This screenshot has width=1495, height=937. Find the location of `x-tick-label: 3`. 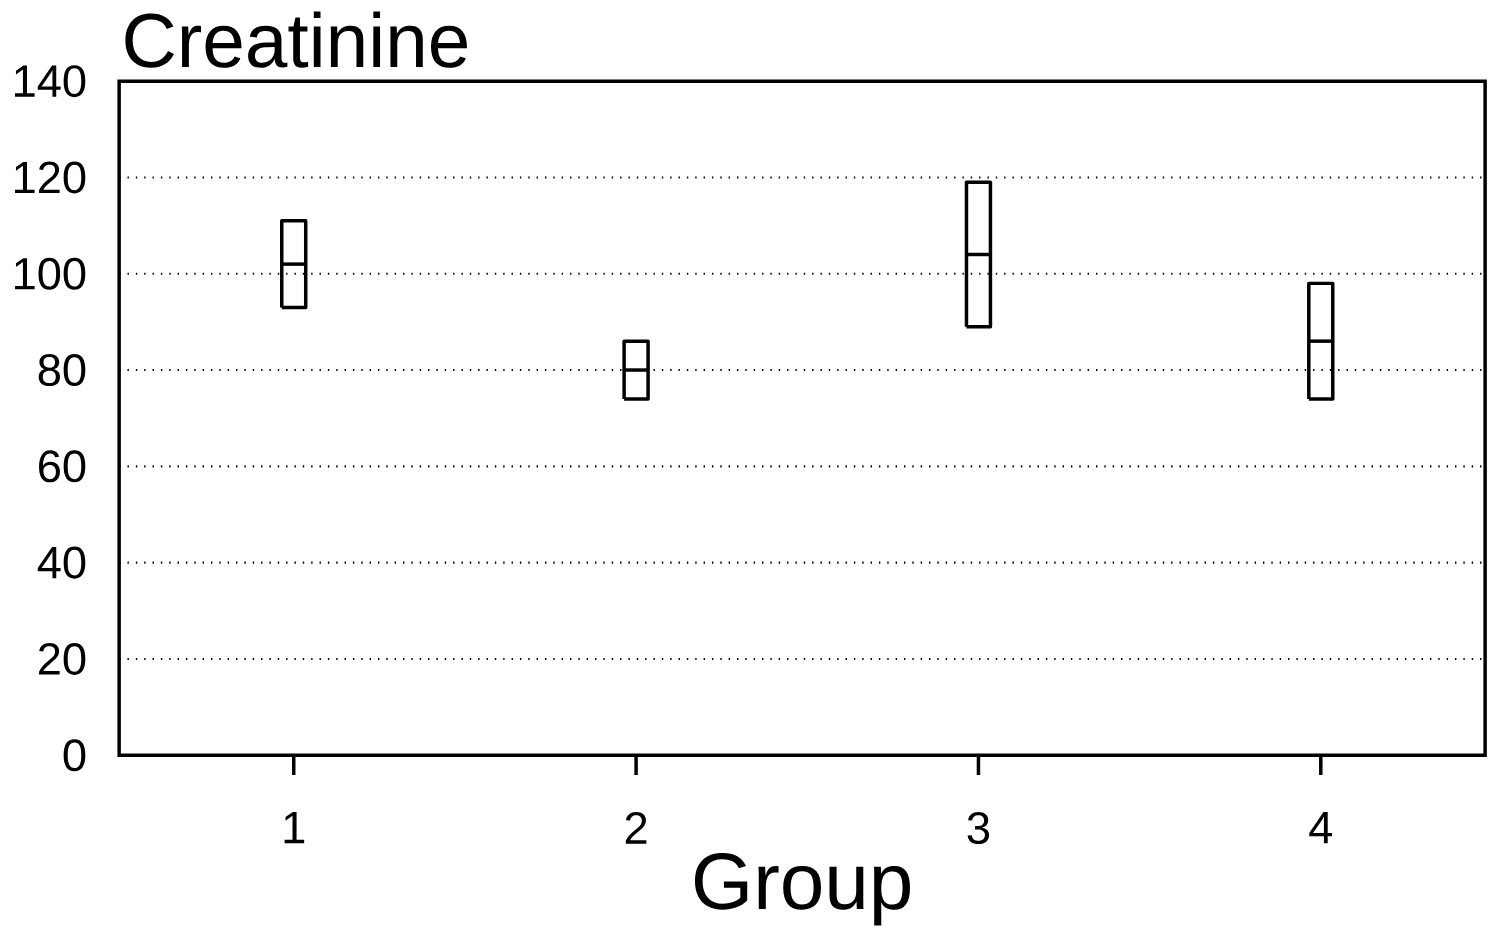

x-tick-label: 3 is located at coordinates (978, 827).